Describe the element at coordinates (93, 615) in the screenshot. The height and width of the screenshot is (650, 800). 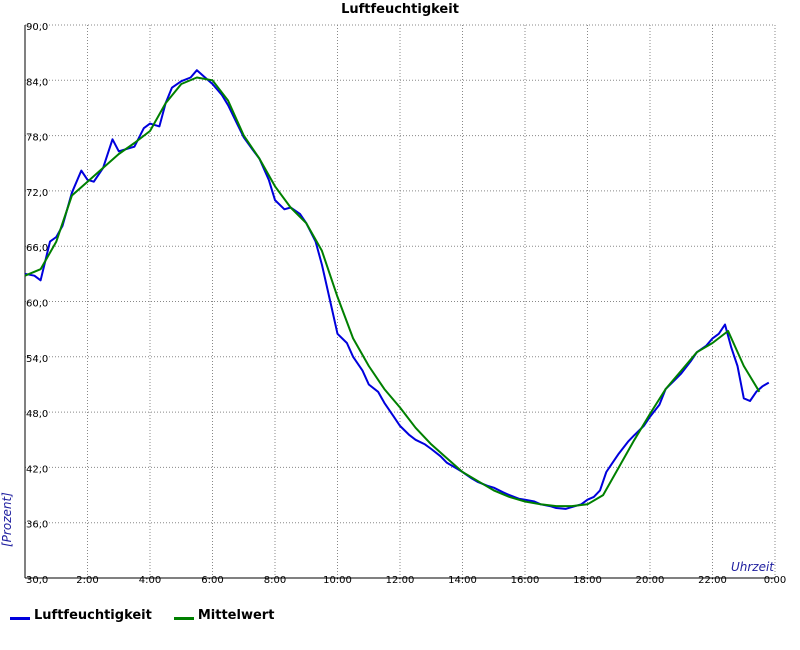
I see `legend-label-luftfeuchtigkeit: Luftfeuchtigkeit` at that location.